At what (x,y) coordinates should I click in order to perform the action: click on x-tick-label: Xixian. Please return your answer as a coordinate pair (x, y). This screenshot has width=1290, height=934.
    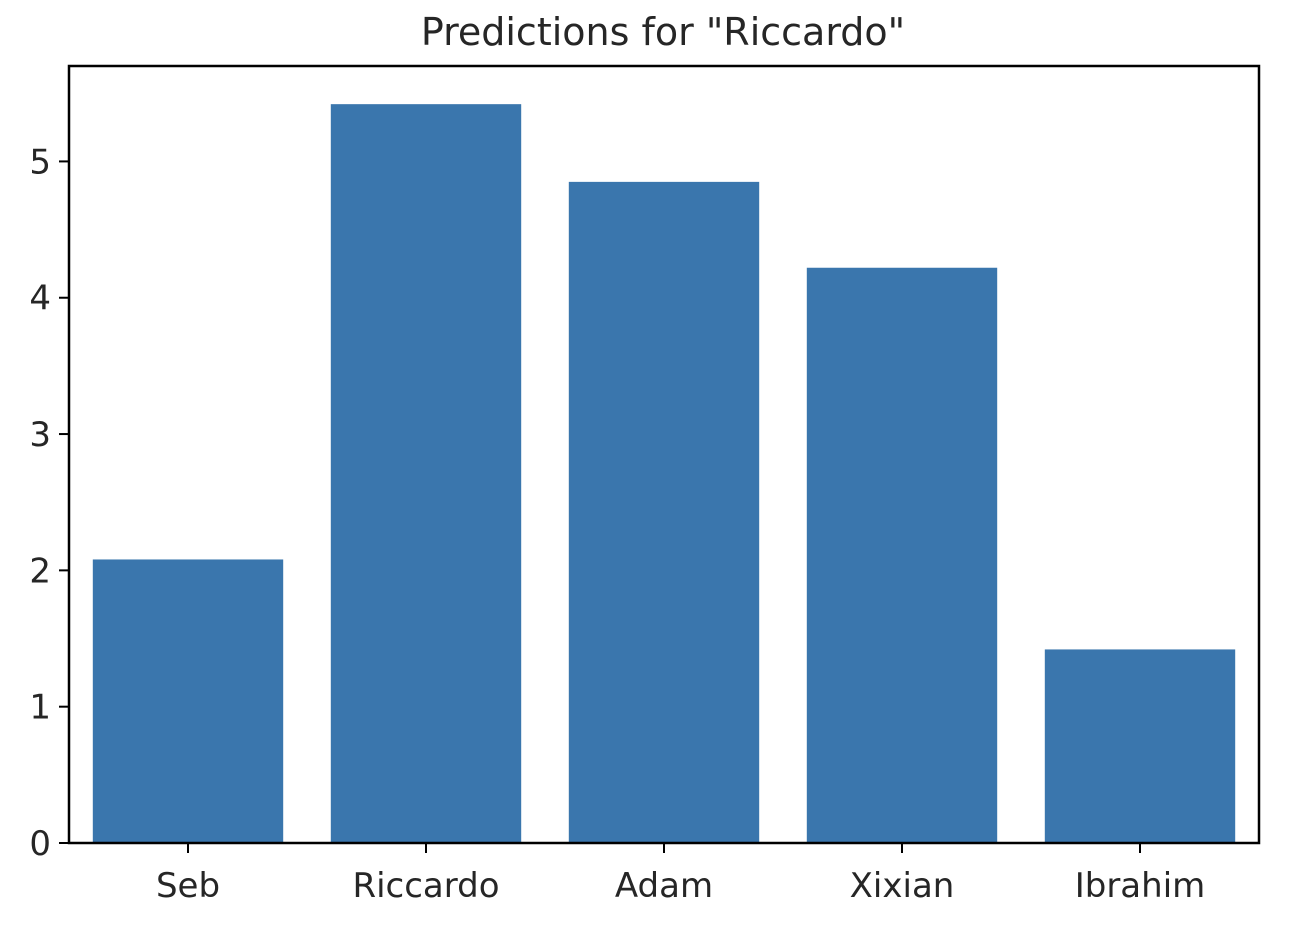
    Looking at the image, I should click on (902, 886).